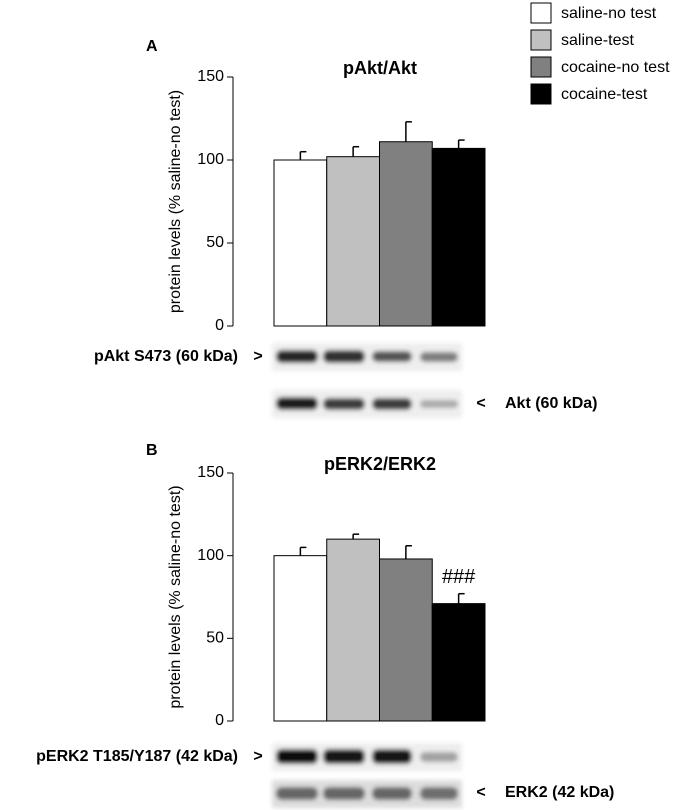  Describe the element at coordinates (380, 68) in the screenshot. I see `chart-title: pAkt/Akt` at that location.